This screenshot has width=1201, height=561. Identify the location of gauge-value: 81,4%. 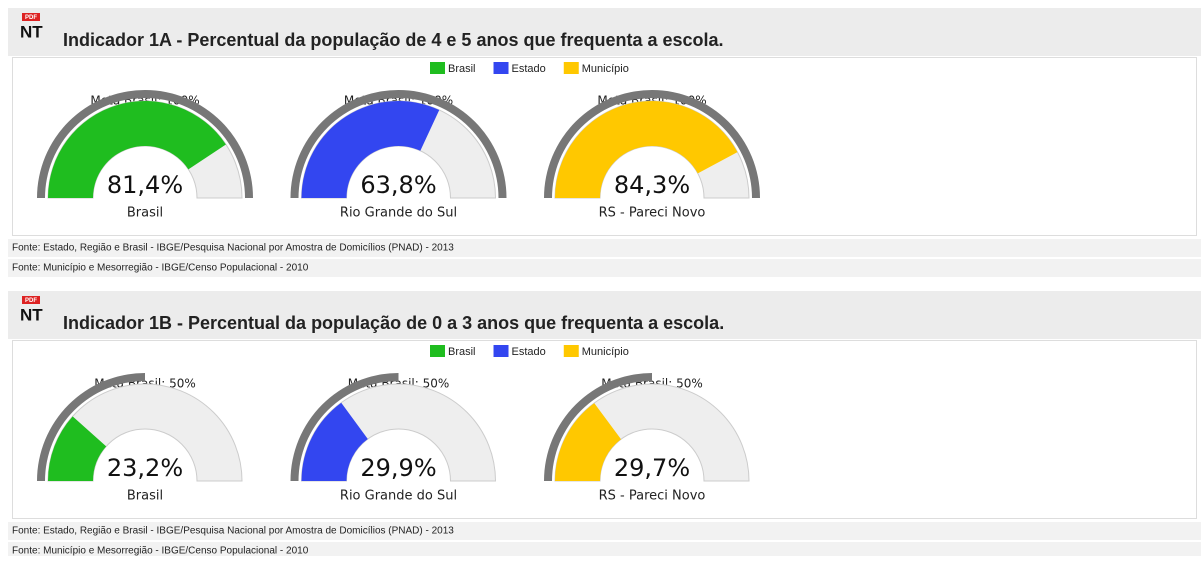
(145, 185).